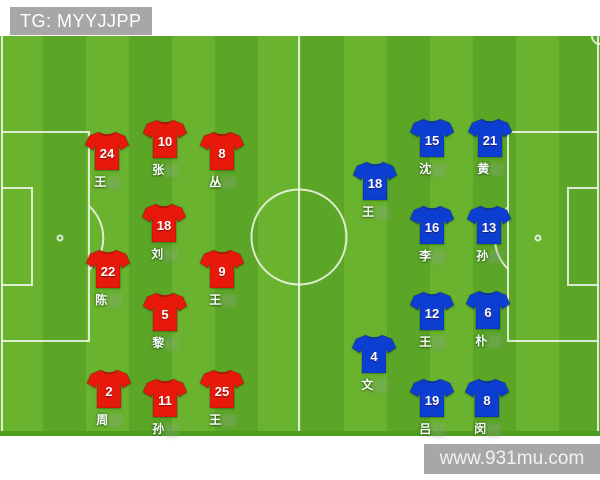  What do you see at coordinates (165, 141) in the screenshot?
I see `player-number: 10` at bounding box center [165, 141].